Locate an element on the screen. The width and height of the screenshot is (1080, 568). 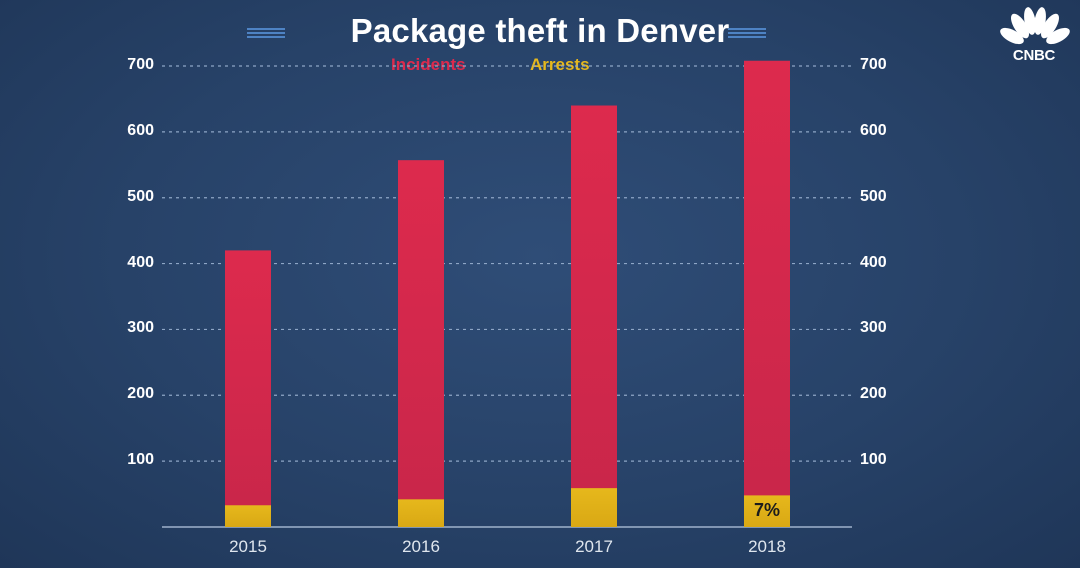
title-decoration-right is located at coordinates (747, 33).